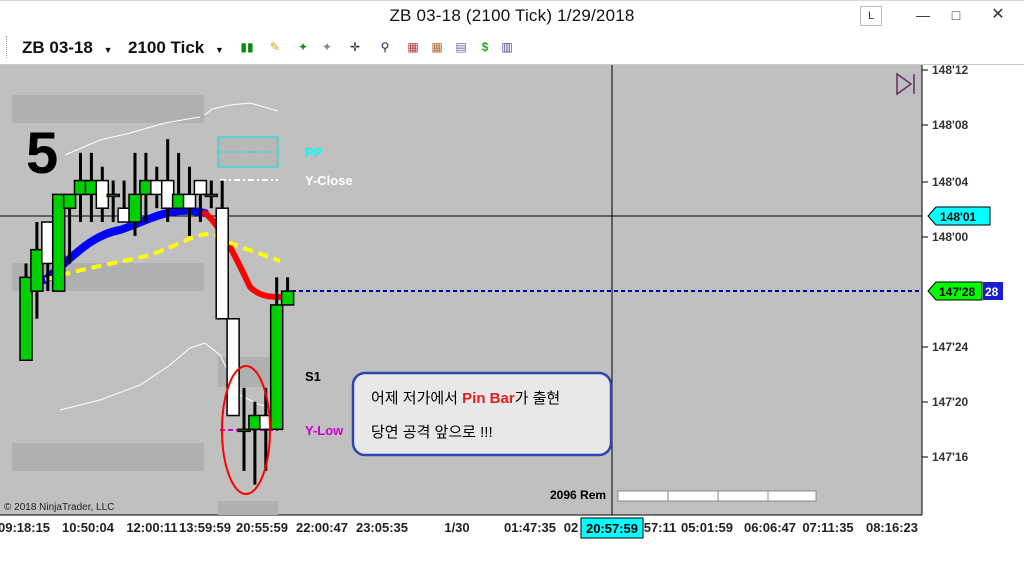 This screenshot has width=1024, height=563. I want to click on title-bar: ZB 03-18 (2100 Tick) 1/29/2018 L — □ ✕, so click(512, 15).